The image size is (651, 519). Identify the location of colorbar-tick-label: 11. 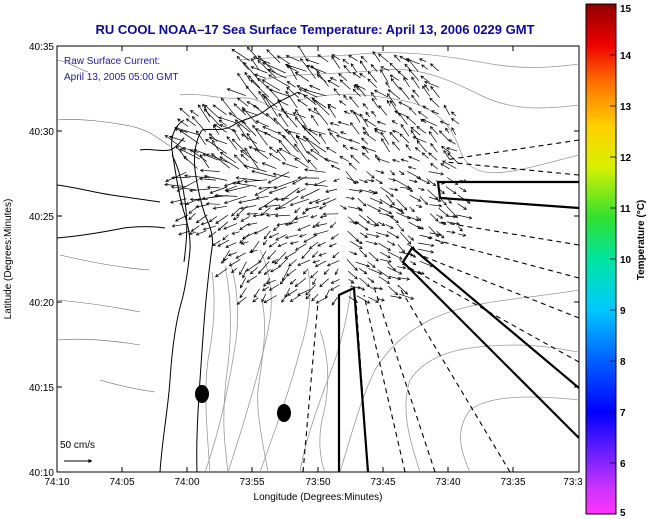
(625, 209).